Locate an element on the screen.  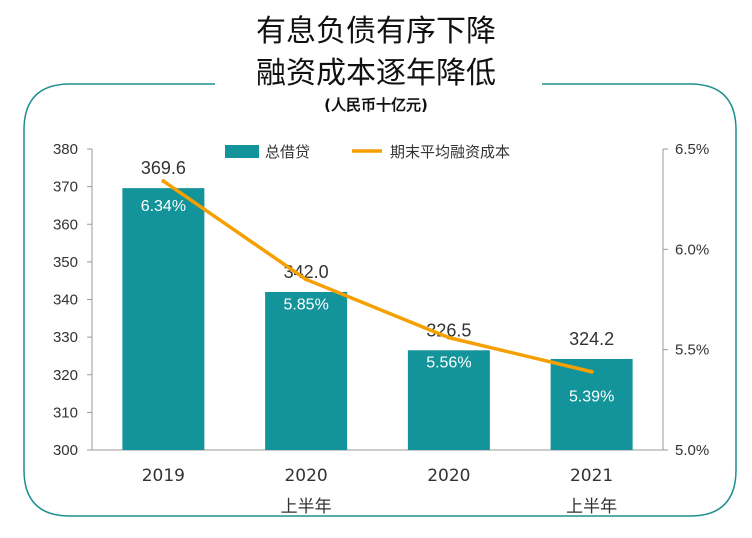
chart-subtitle: (人民币十亿元) is located at coordinates (376, 105).